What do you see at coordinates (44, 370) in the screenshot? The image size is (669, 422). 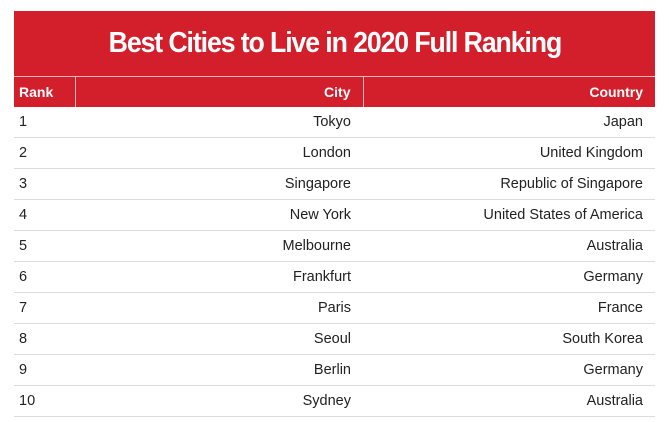 I see `rank-cell: 9` at bounding box center [44, 370].